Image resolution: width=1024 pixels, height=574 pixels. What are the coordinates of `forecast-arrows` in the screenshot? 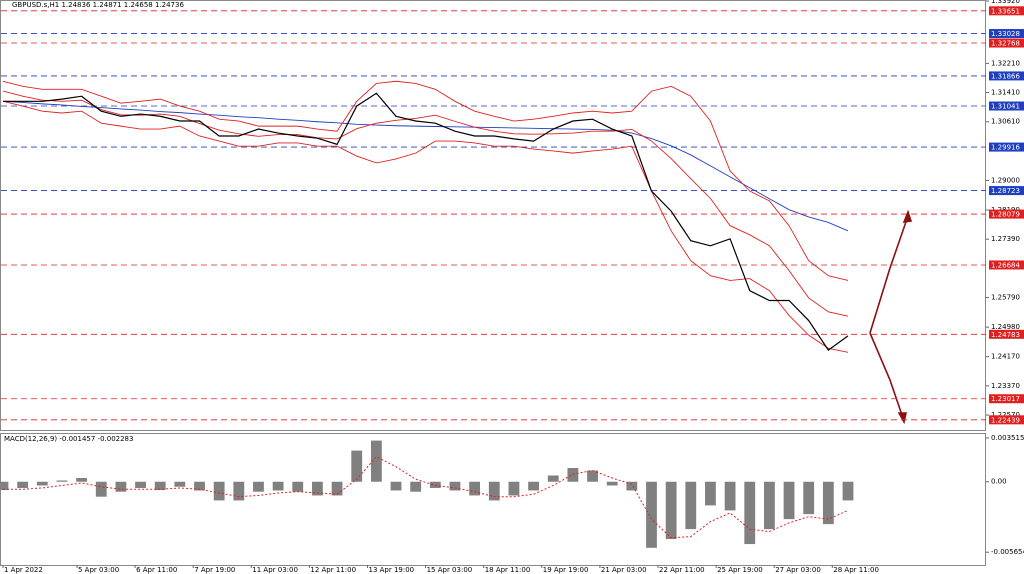 It's located at (891, 317).